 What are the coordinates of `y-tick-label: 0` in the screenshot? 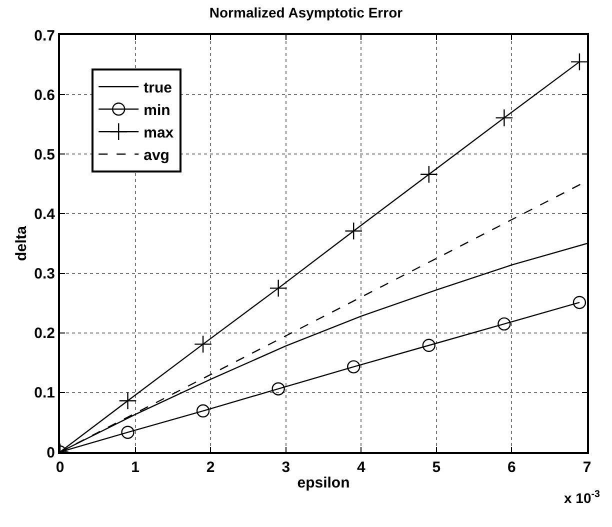 It's located at (50, 453).